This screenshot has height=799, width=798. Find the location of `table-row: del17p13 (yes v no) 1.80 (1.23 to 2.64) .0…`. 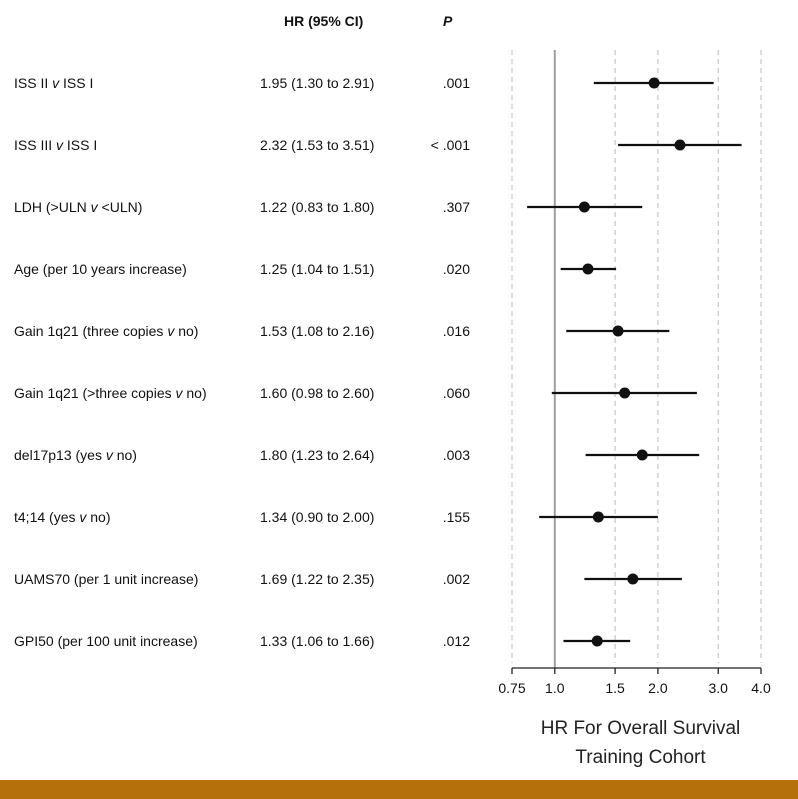

table-row: del17p13 (yes v no) 1.80 (1.23 to 2.64) .0… is located at coordinates (250, 459).